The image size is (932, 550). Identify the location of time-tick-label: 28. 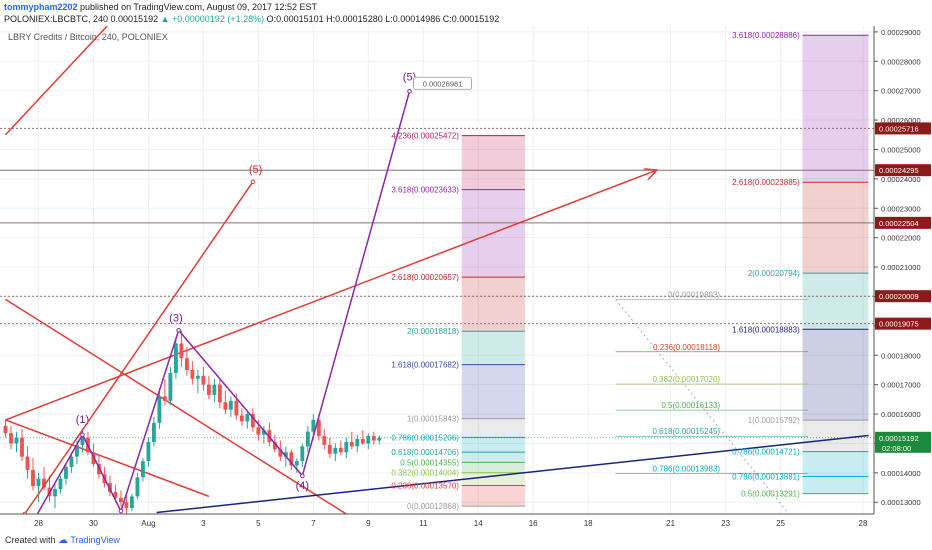
(863, 523).